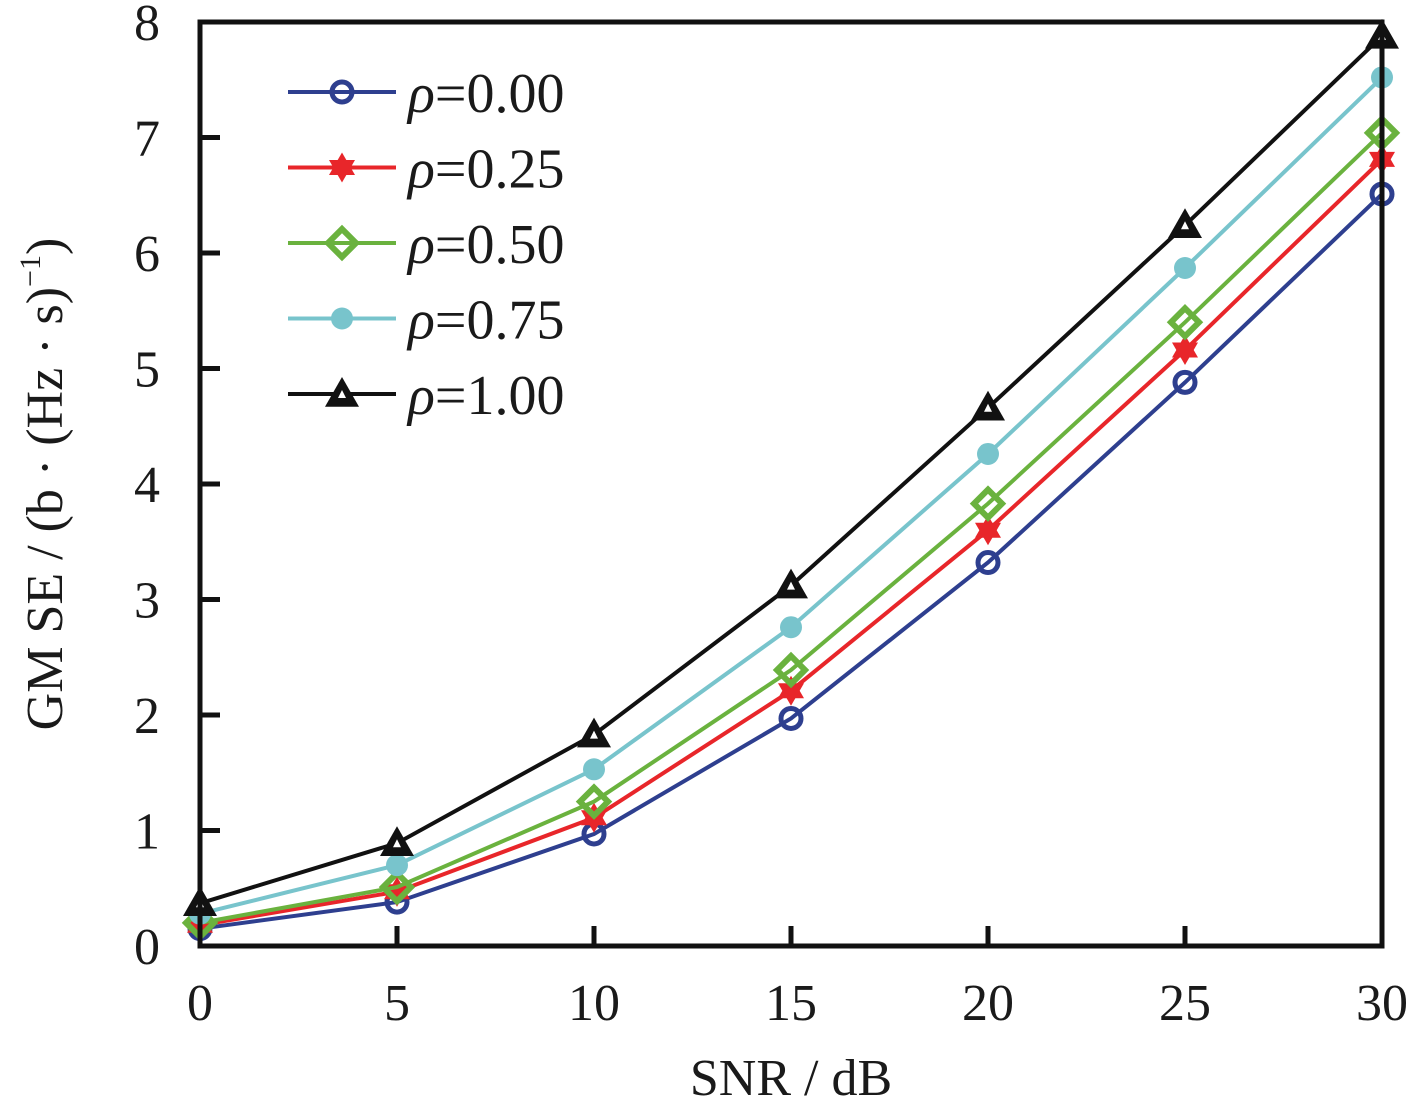 This screenshot has width=1413, height=1100. I want to click on legend: ρ=0.00ρ=0.25ρ=0.50ρ=0.75ρ=1.00, so click(426, 245).